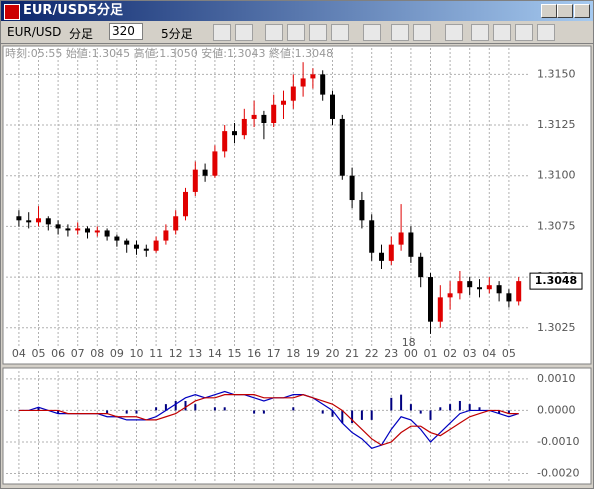 This screenshot has width=594, height=489. What do you see at coordinates (215, 353) in the screenshot?
I see `x-tick-label: 14` at bounding box center [215, 353].